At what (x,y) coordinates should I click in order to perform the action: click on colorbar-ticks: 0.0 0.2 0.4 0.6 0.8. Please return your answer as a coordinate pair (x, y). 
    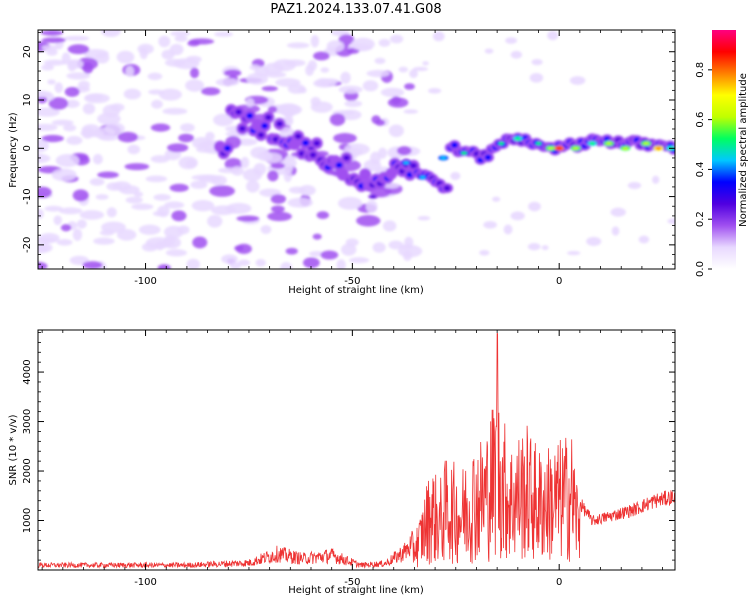
    Looking at the image, I should click on (703, 169).